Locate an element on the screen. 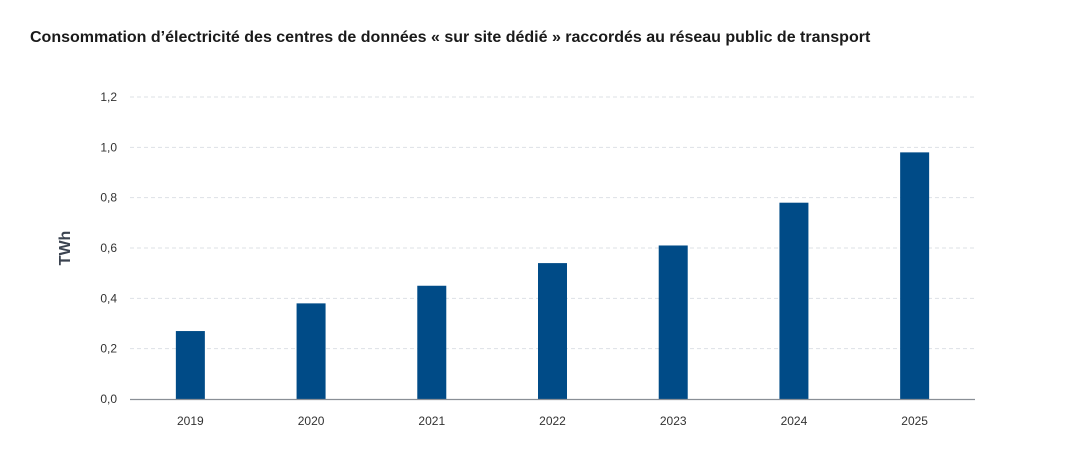 The width and height of the screenshot is (1090, 467). bar-2020 is located at coordinates (311, 351).